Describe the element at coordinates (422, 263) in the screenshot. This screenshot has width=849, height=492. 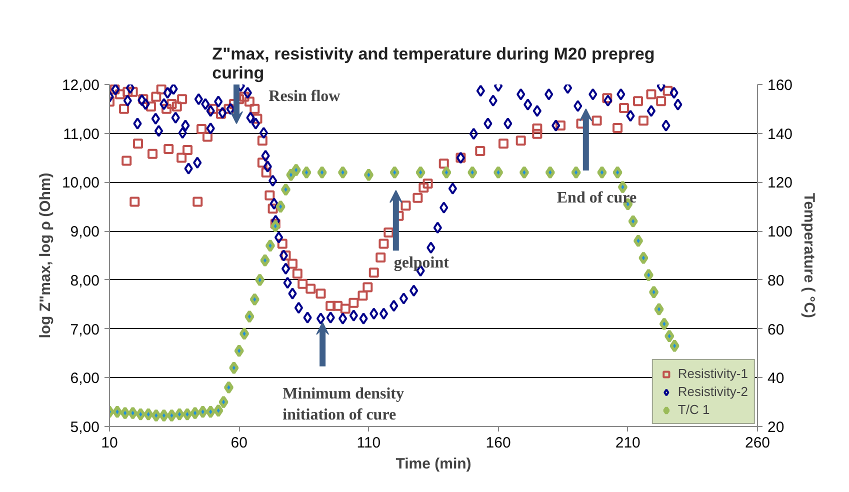
I see `annotation: gelpoint` at that location.